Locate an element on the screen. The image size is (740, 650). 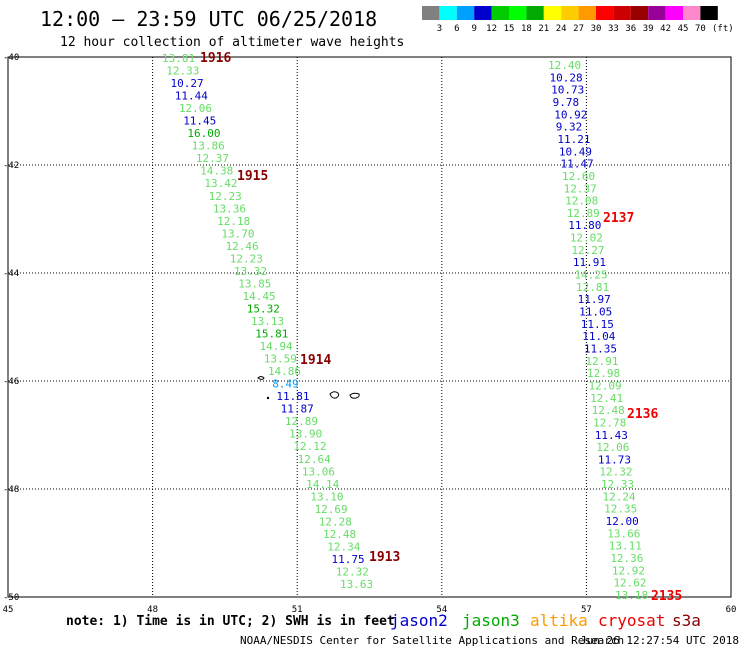
lat-tick-label: -48 is located at coordinates (11, 490).